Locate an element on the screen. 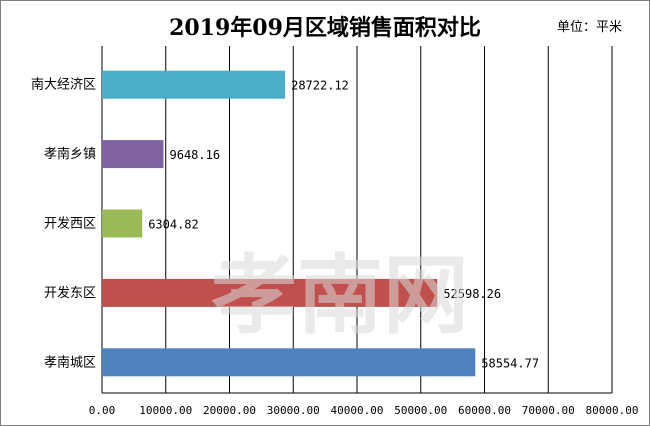 The image size is (650, 426). x-tick-label-1: 10000.00 is located at coordinates (165, 410).